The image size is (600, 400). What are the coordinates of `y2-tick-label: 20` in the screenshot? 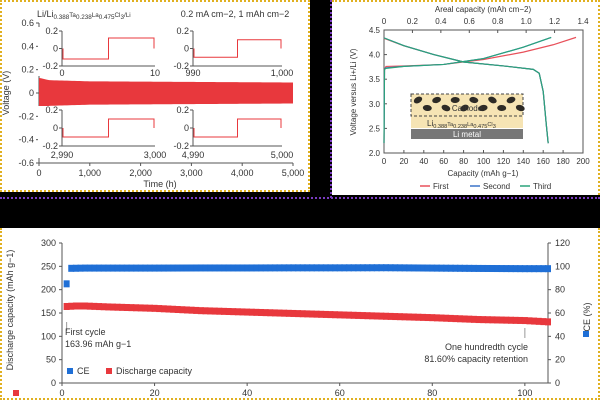 It's located at (560, 360).